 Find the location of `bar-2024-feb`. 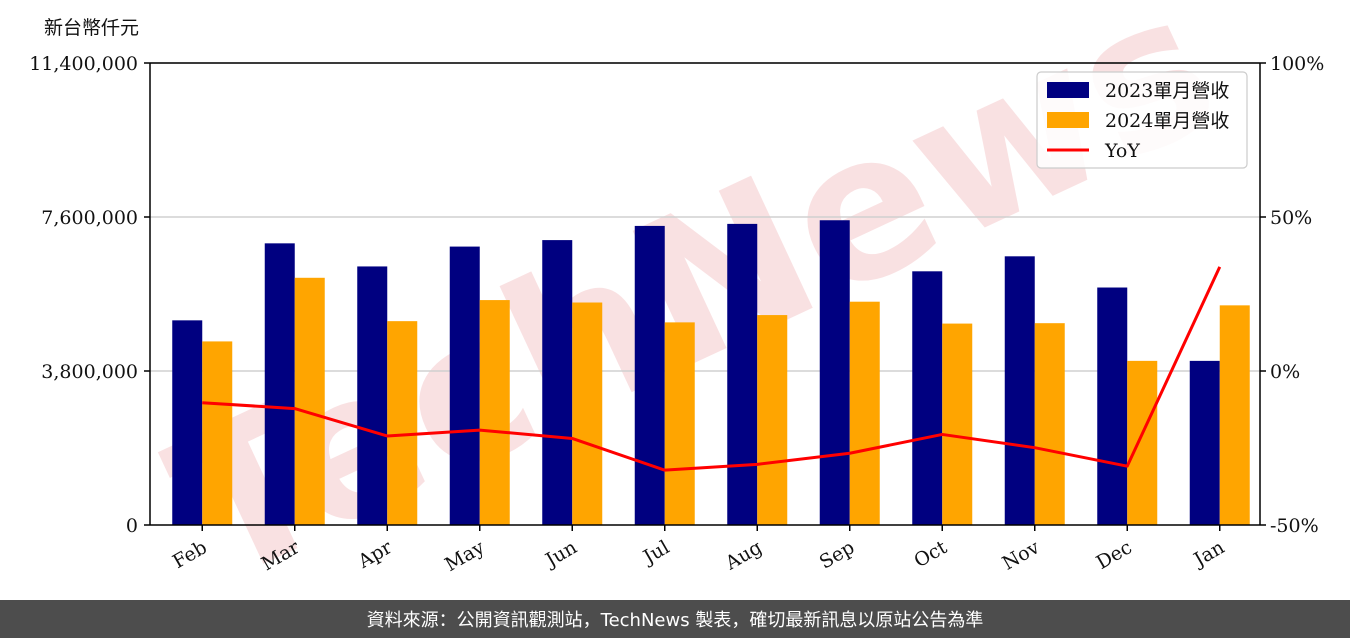

bar-2024-feb is located at coordinates (217, 433).